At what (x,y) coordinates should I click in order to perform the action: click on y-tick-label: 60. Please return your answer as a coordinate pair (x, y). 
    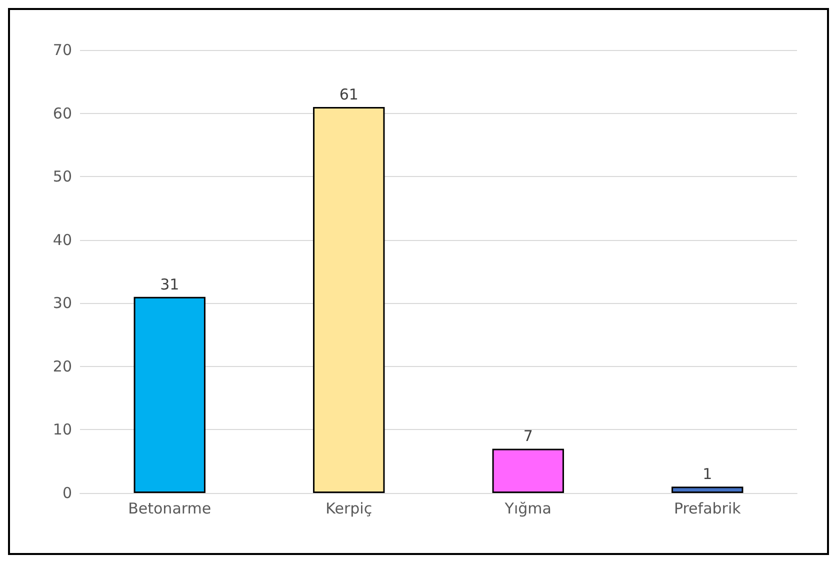
    Looking at the image, I should click on (62, 113).